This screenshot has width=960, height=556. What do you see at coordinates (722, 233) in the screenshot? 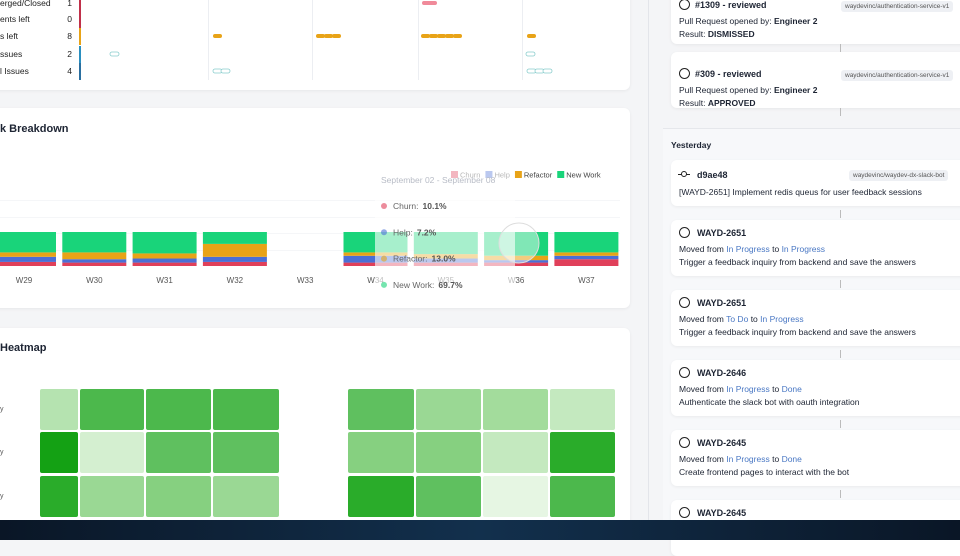
I see `activity-title: WAYD-2651` at bounding box center [722, 233].